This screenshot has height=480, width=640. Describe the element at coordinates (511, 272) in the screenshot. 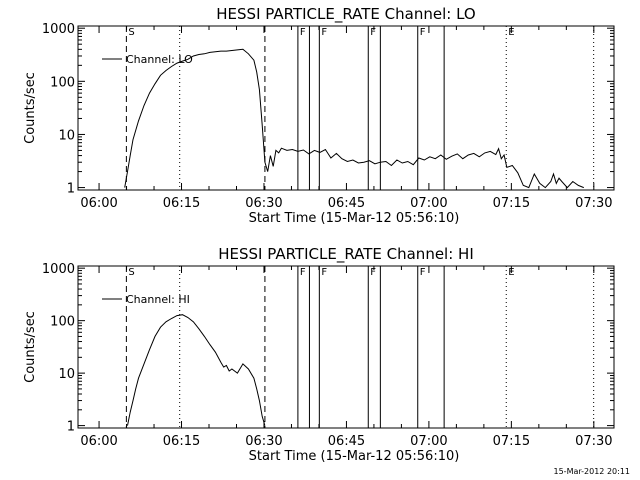

I see `event-flag-hi: E` at that location.